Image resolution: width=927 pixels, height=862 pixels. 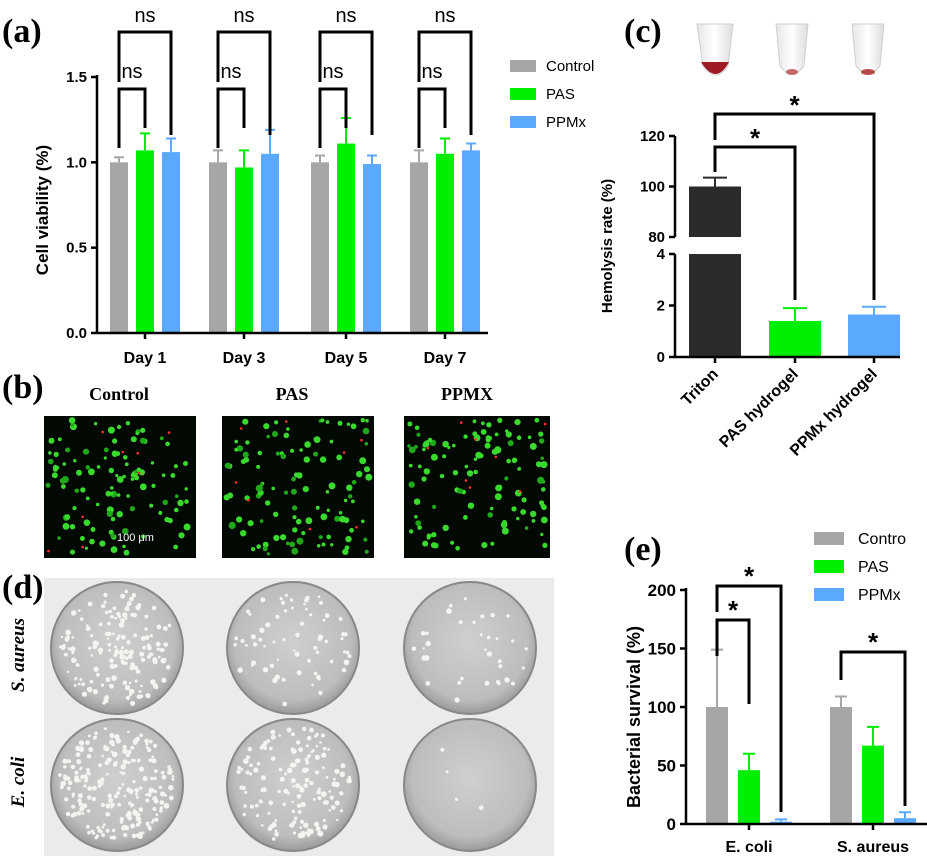 I want to click on y-tick-label-e-1: 50, so click(x=666, y=766).